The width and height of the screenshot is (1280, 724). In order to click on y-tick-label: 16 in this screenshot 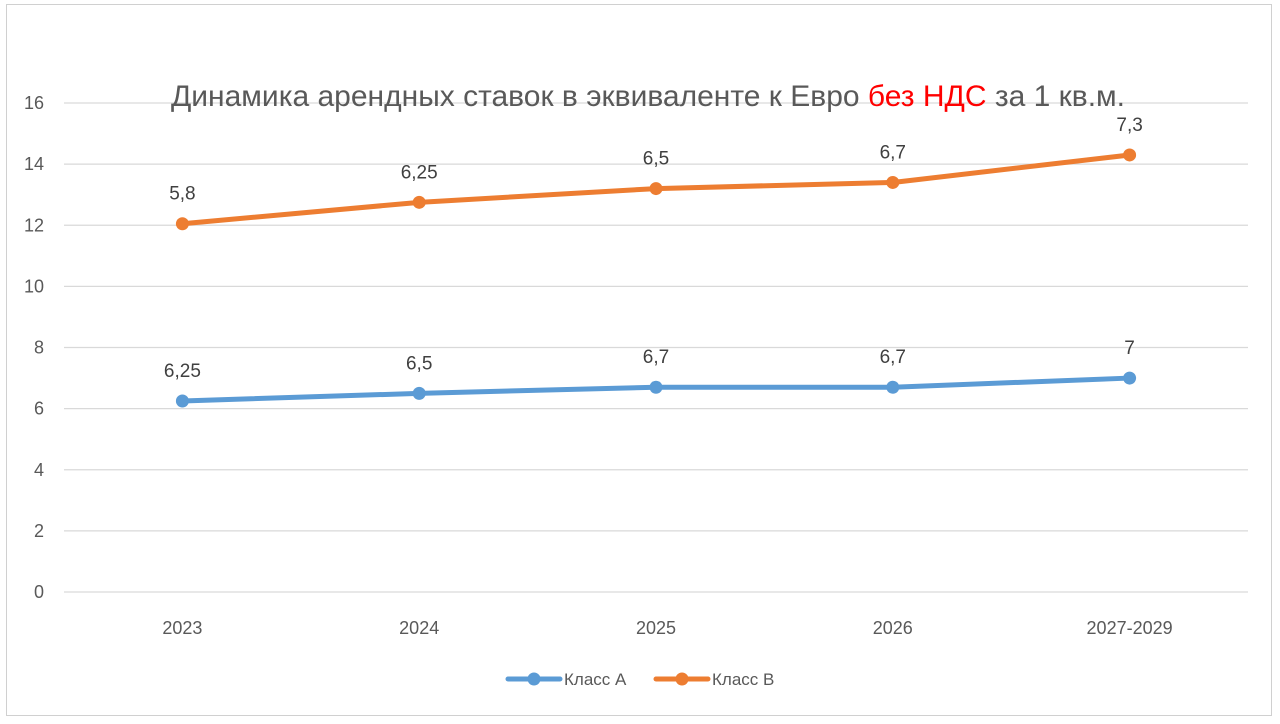, I will do `click(34, 103)`.